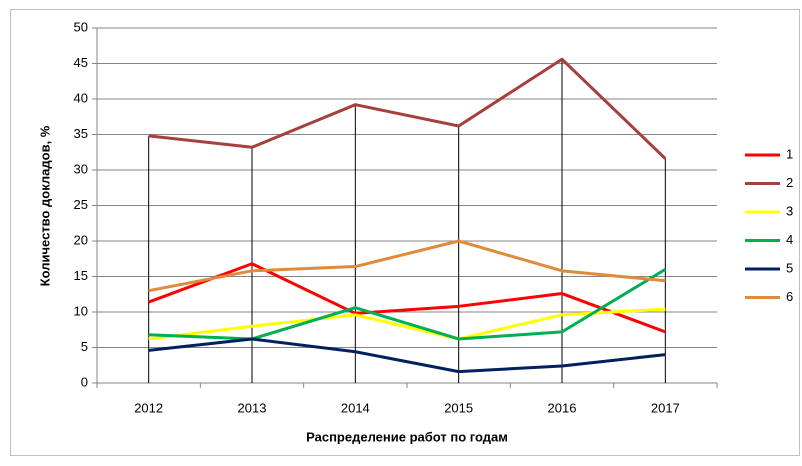 The image size is (802, 466). Describe the element at coordinates (81, 204) in the screenshot. I see `y-tick-label: 25` at that location.